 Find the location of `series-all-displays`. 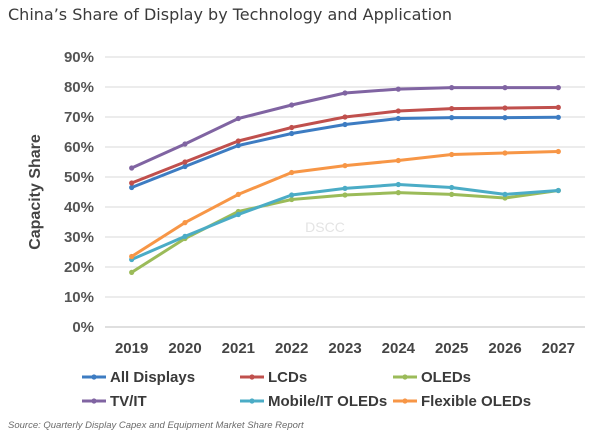

series-all-displays is located at coordinates (345, 152).